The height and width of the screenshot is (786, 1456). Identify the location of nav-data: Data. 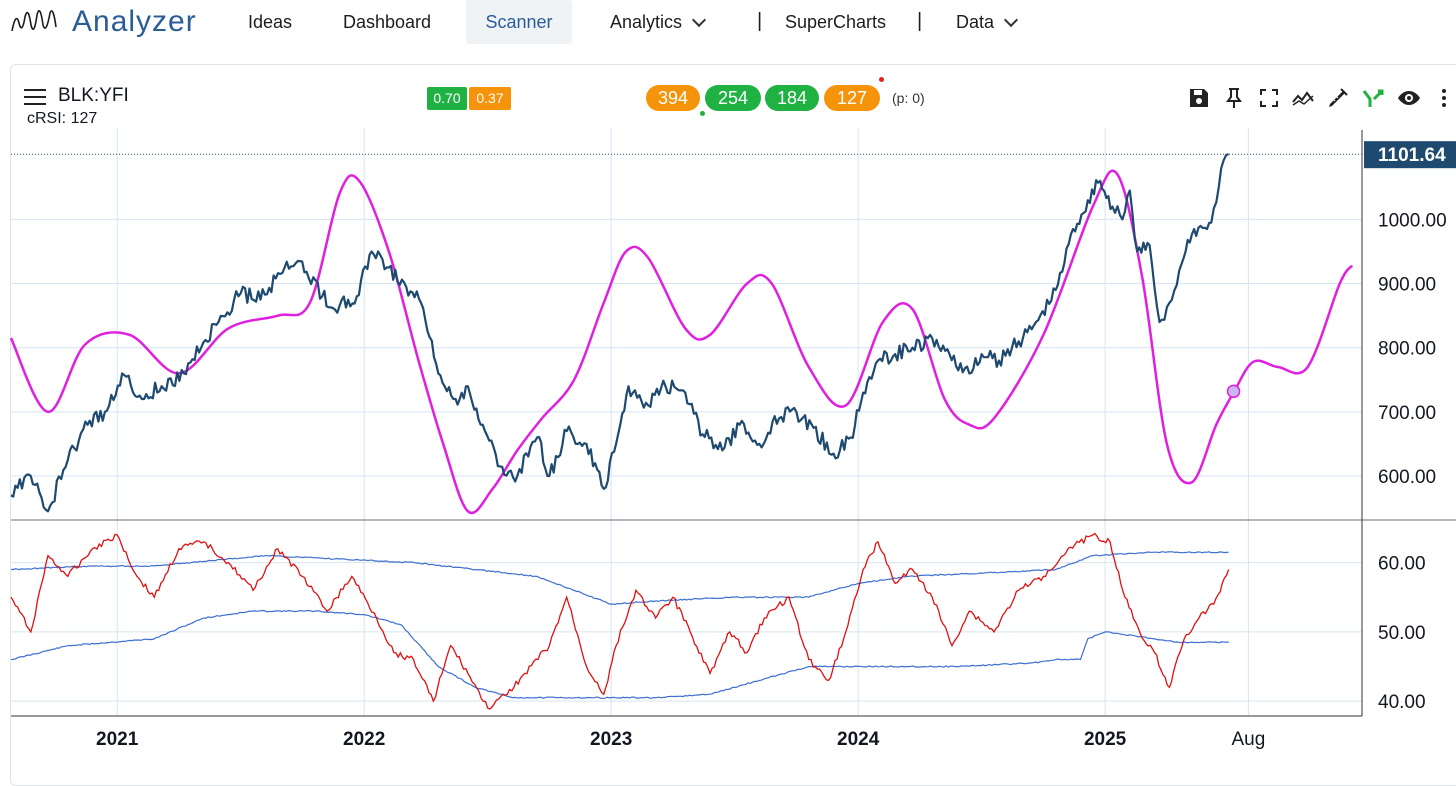
(987, 22).